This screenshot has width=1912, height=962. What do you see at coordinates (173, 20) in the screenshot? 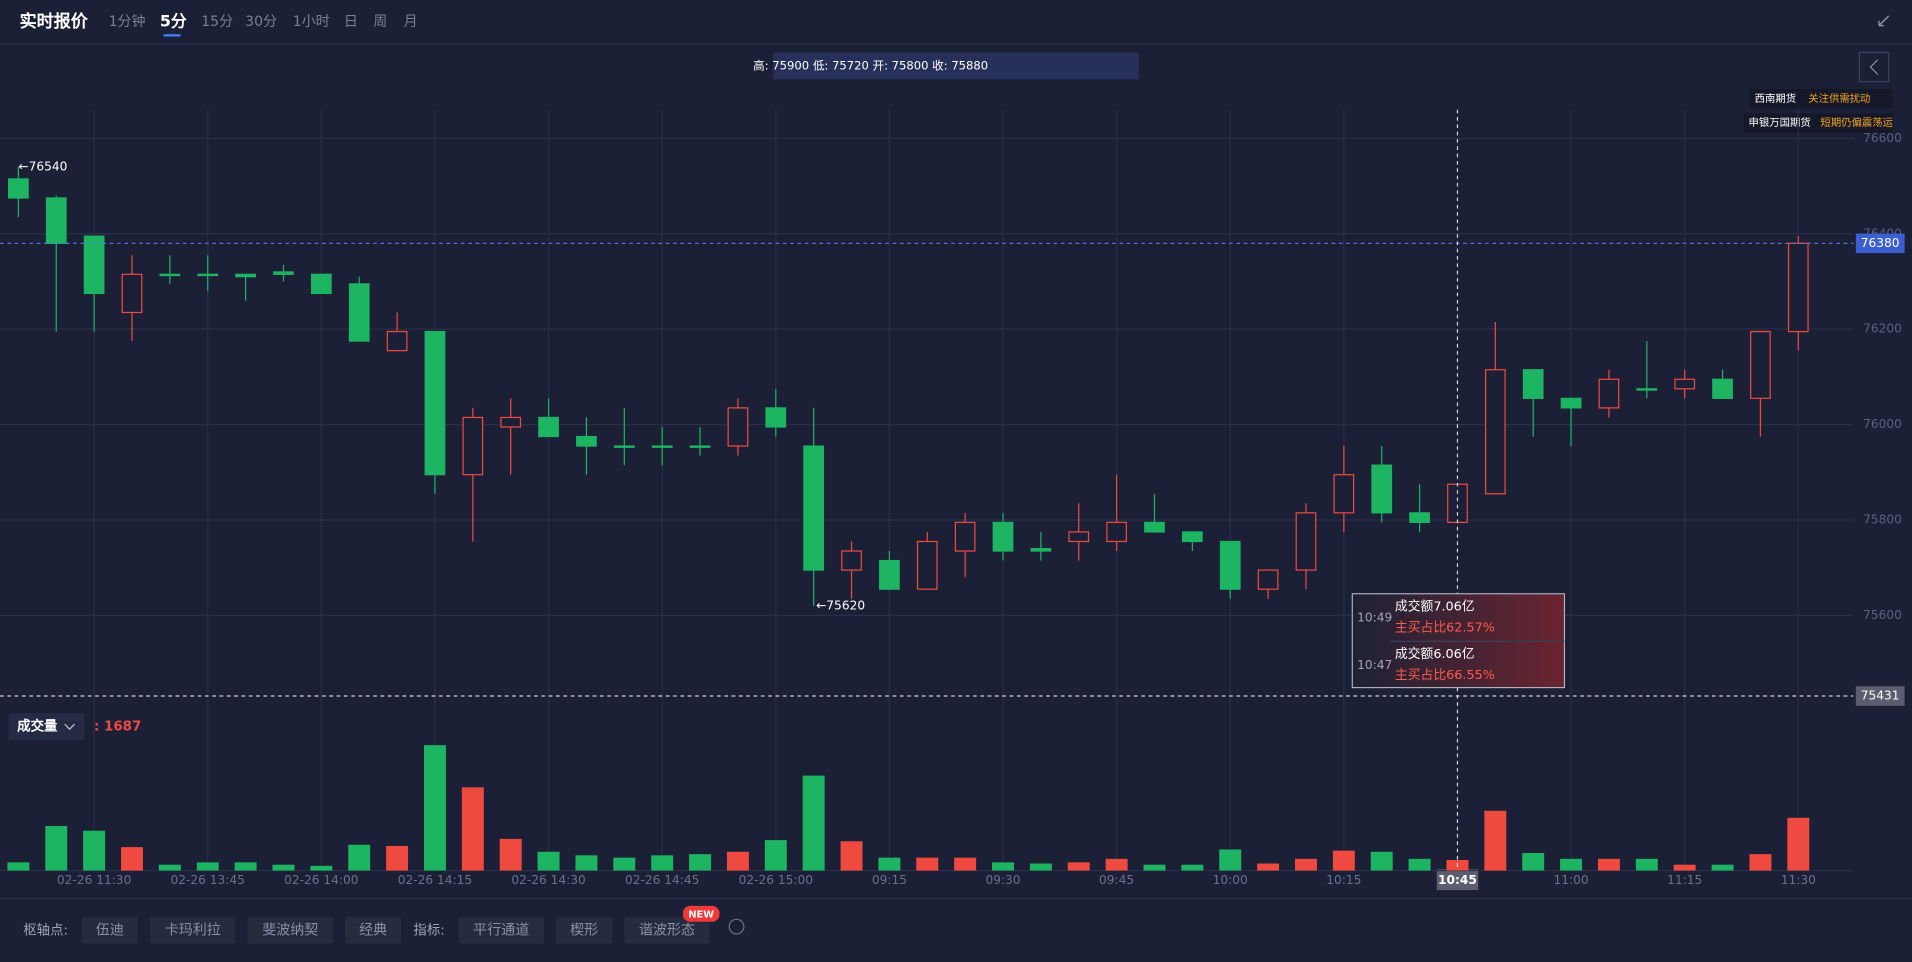
I see `period-tab: 5分` at bounding box center [173, 20].